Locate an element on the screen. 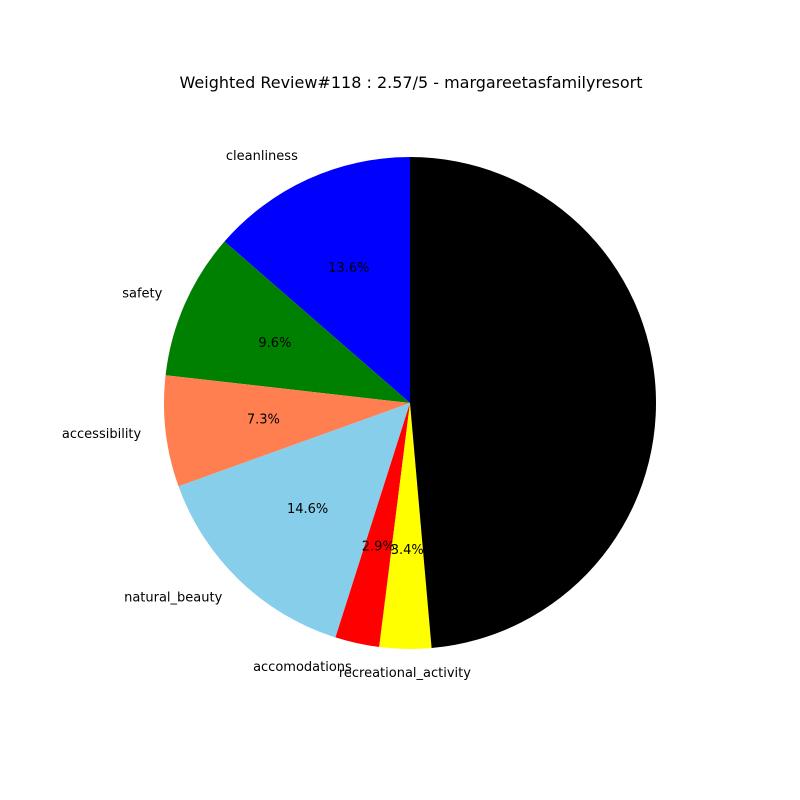 The height and width of the screenshot is (800, 800). pie-slice-recreational_activity is located at coordinates (405, 526).